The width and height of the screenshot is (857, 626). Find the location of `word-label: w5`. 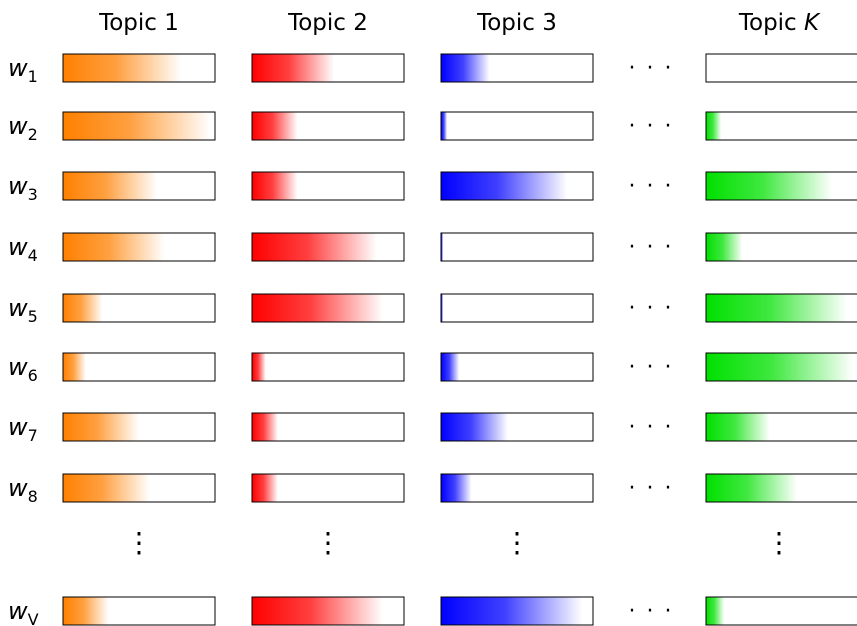

word-label: w5 is located at coordinates (23, 310).